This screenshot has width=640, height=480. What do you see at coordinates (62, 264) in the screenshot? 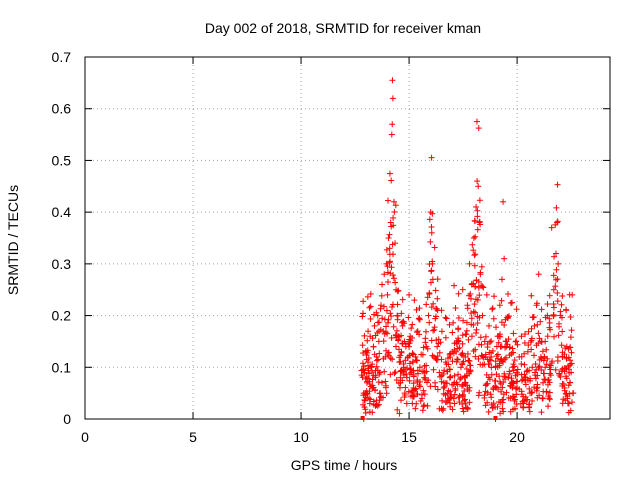
I see `y-tick-label: 0.3` at bounding box center [62, 264].